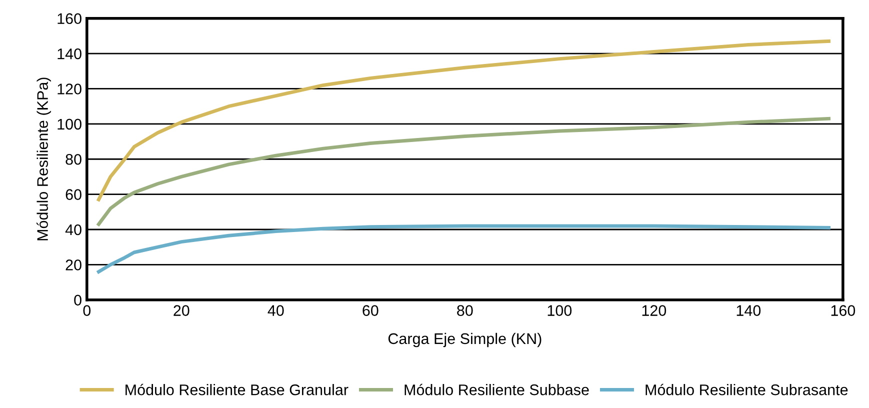 This screenshot has width=869, height=408. Describe the element at coordinates (747, 390) in the screenshot. I see `legend-label: Módulo Resiliente Subrasante` at that location.